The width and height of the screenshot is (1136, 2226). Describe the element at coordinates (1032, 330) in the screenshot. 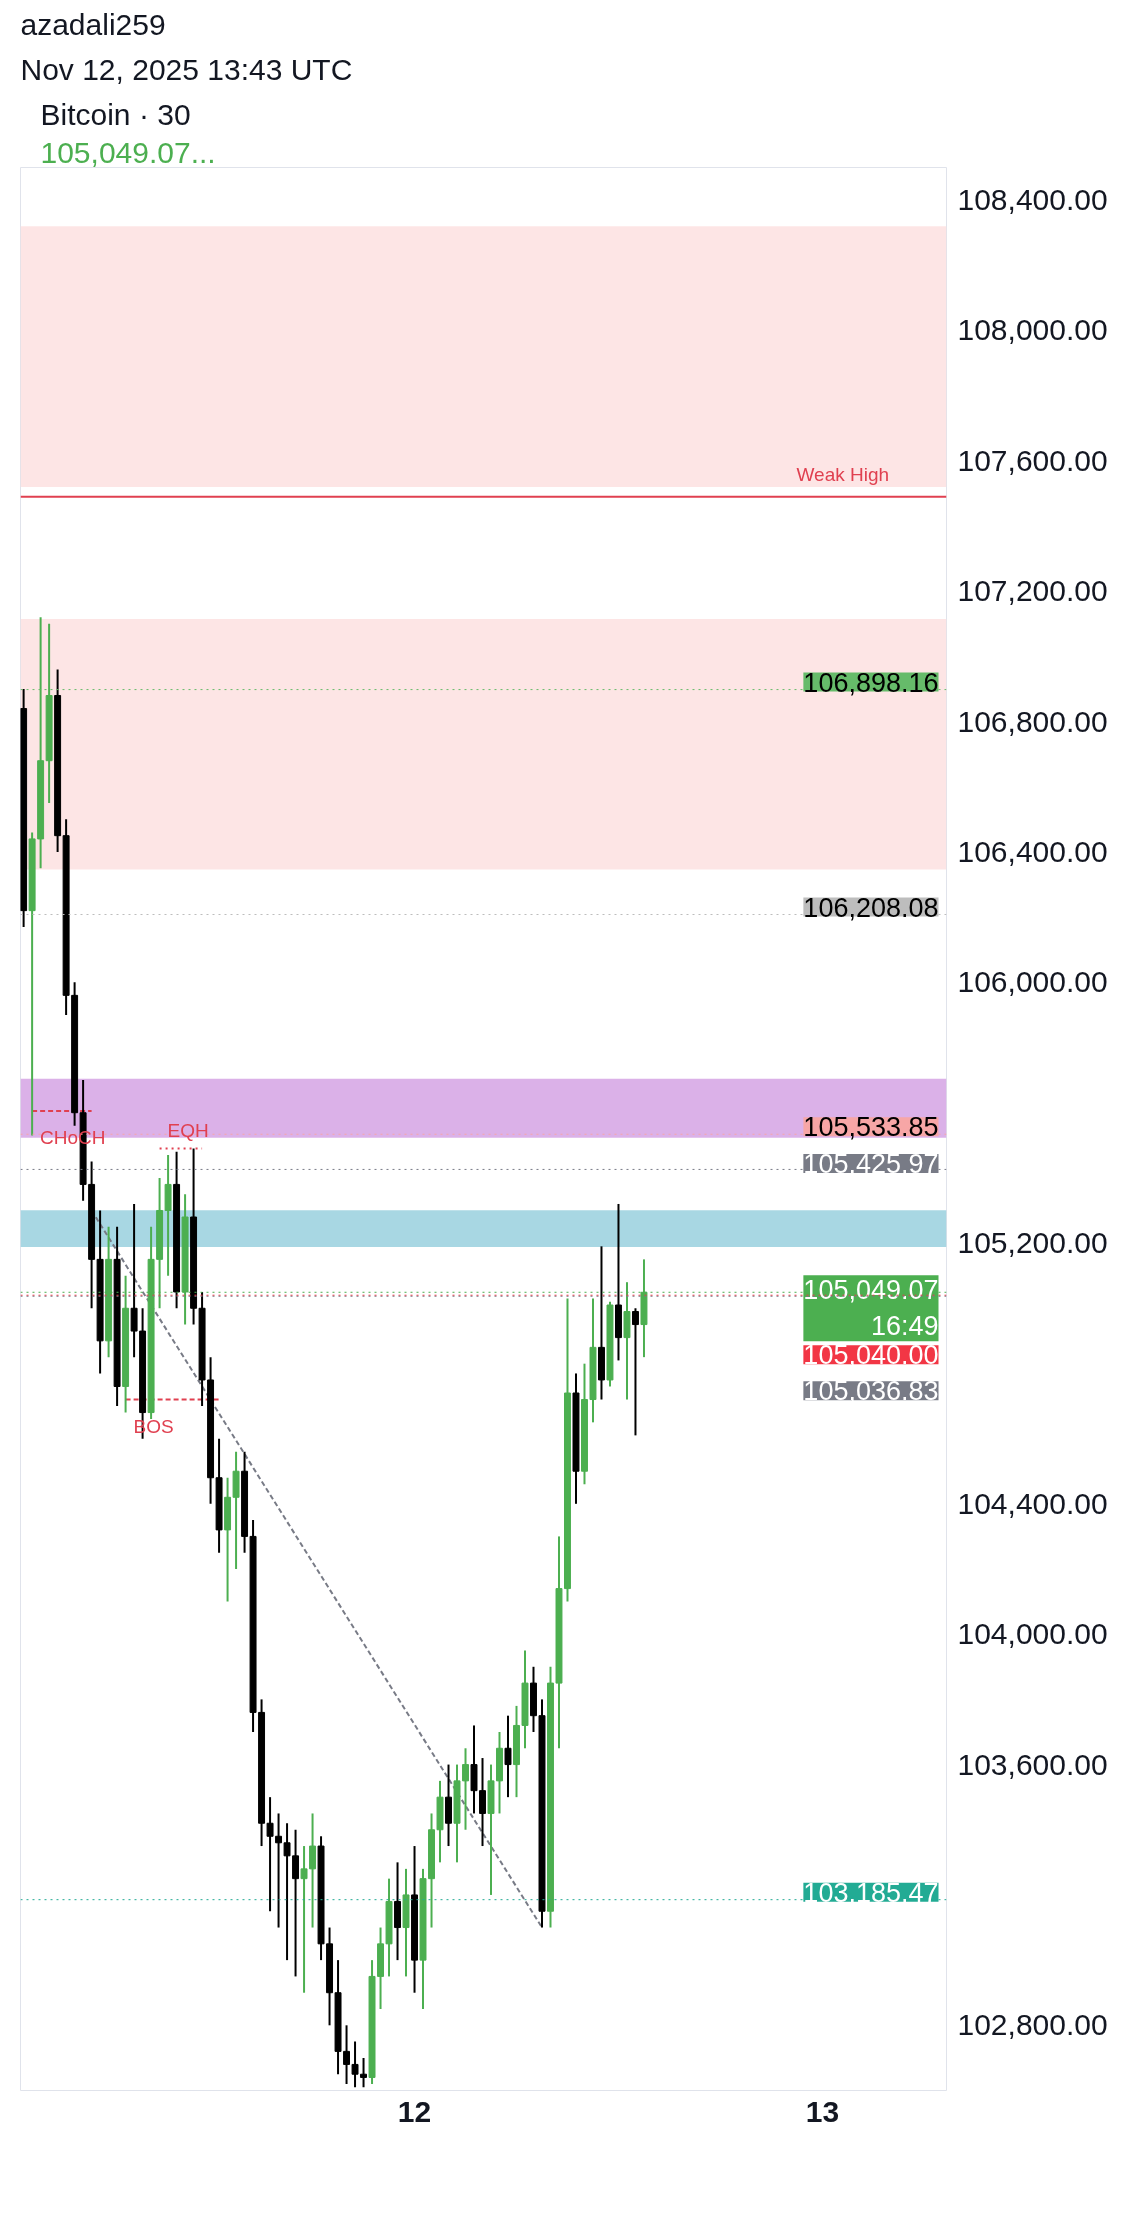

I see `y-tick-label: 108,000.00` at that location.